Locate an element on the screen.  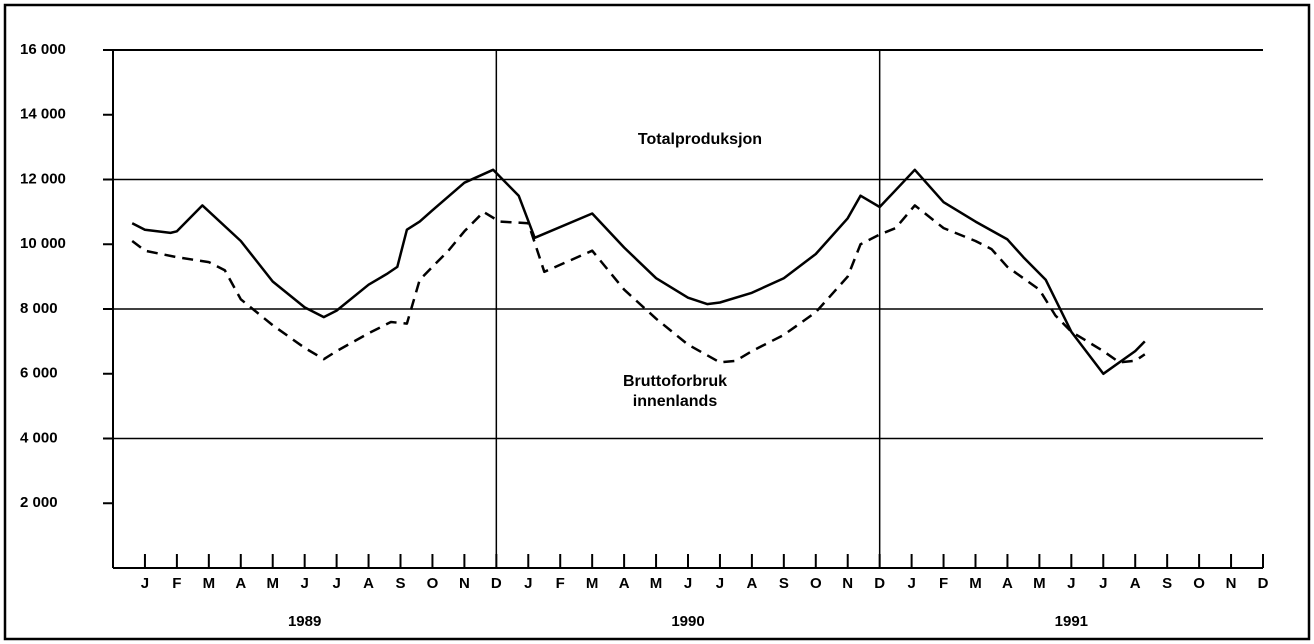
y-tick-label: 10 000 is located at coordinates (43, 243).